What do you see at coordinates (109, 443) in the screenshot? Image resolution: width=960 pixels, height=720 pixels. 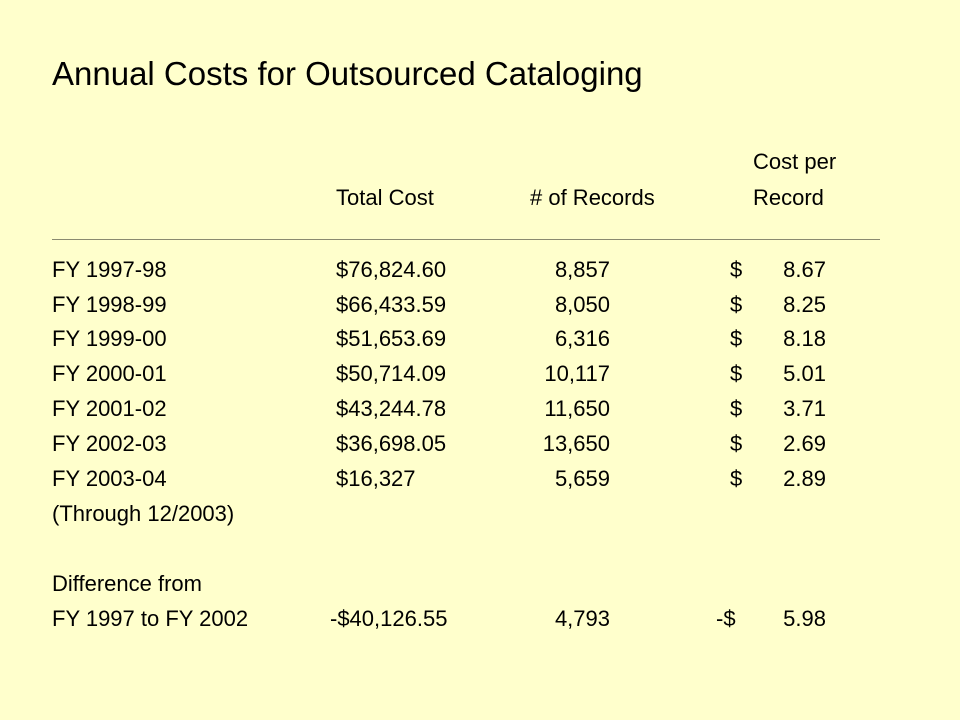 I see `row-label: FY 2002-03` at bounding box center [109, 443].